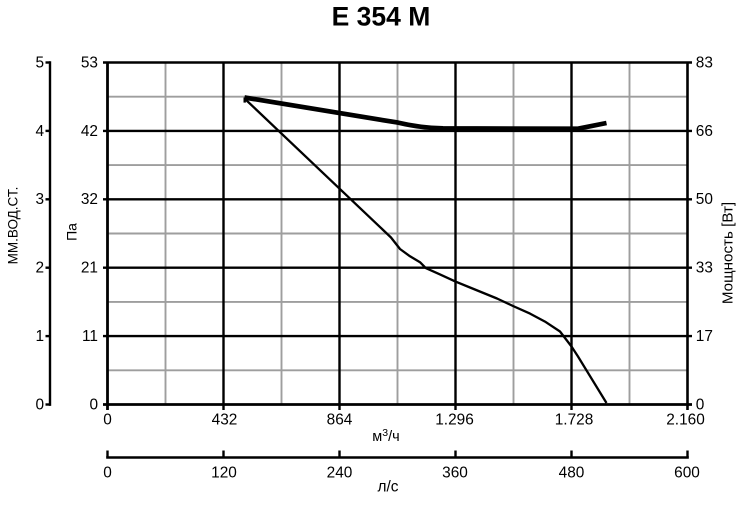 This screenshot has height=508, width=750. Describe the element at coordinates (13, 226) in the screenshot. I see `svg-text: ММ.ВОД.СТ.` at that location.